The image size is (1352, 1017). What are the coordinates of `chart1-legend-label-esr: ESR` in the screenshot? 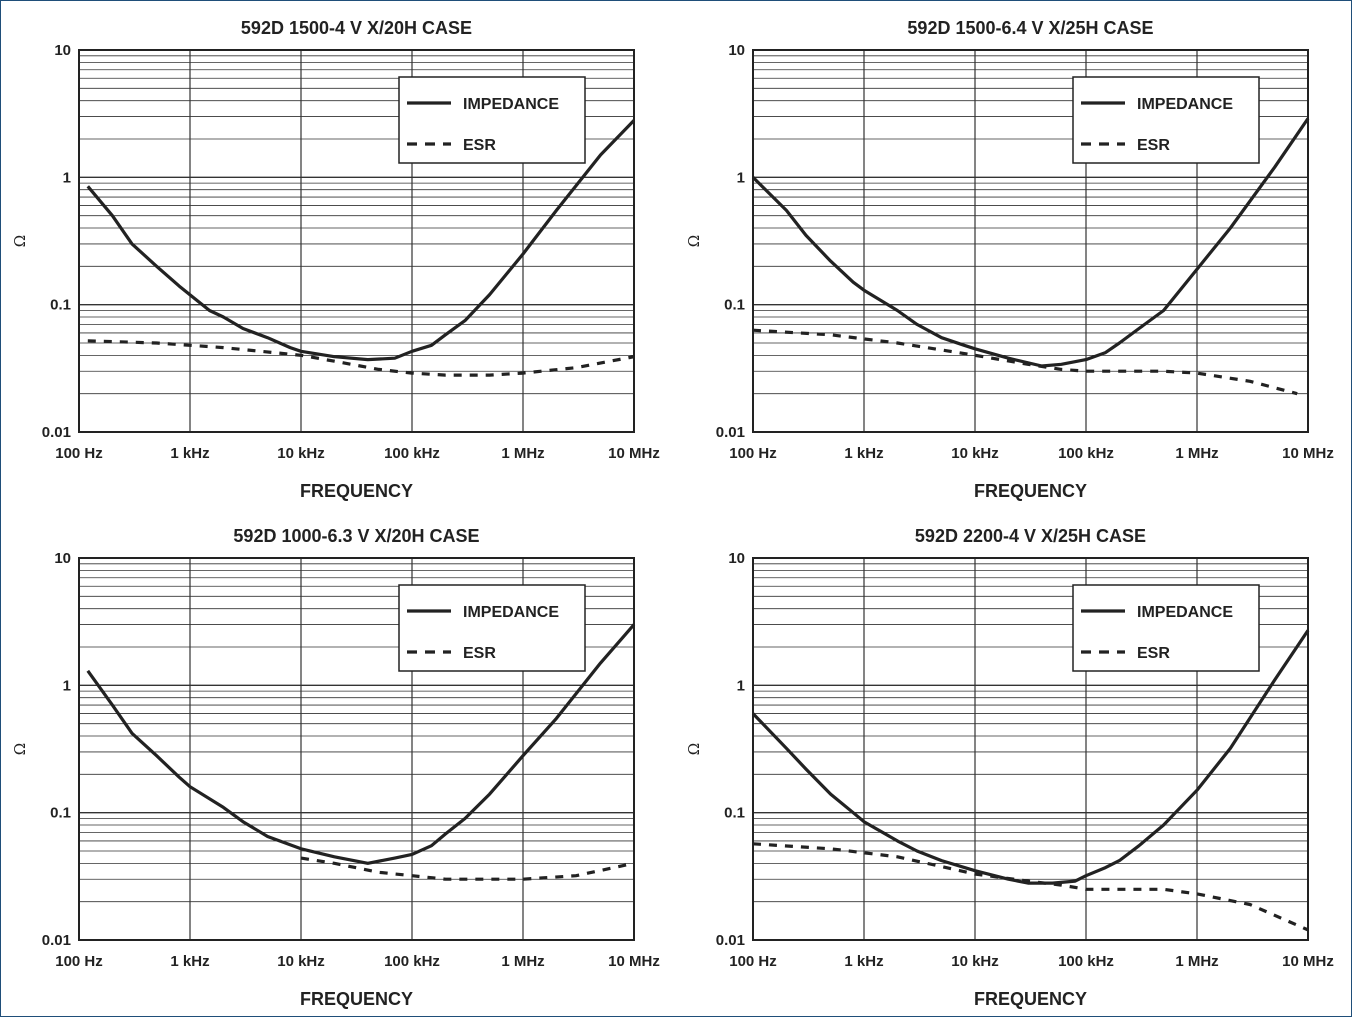 It's located at (479, 145).